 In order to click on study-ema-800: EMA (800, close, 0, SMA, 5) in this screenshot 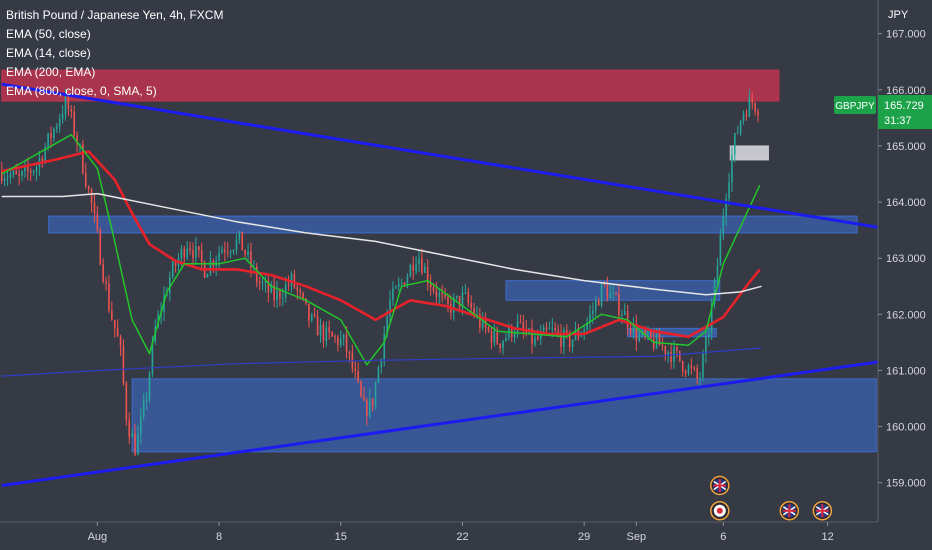, I will do `click(81, 91)`.